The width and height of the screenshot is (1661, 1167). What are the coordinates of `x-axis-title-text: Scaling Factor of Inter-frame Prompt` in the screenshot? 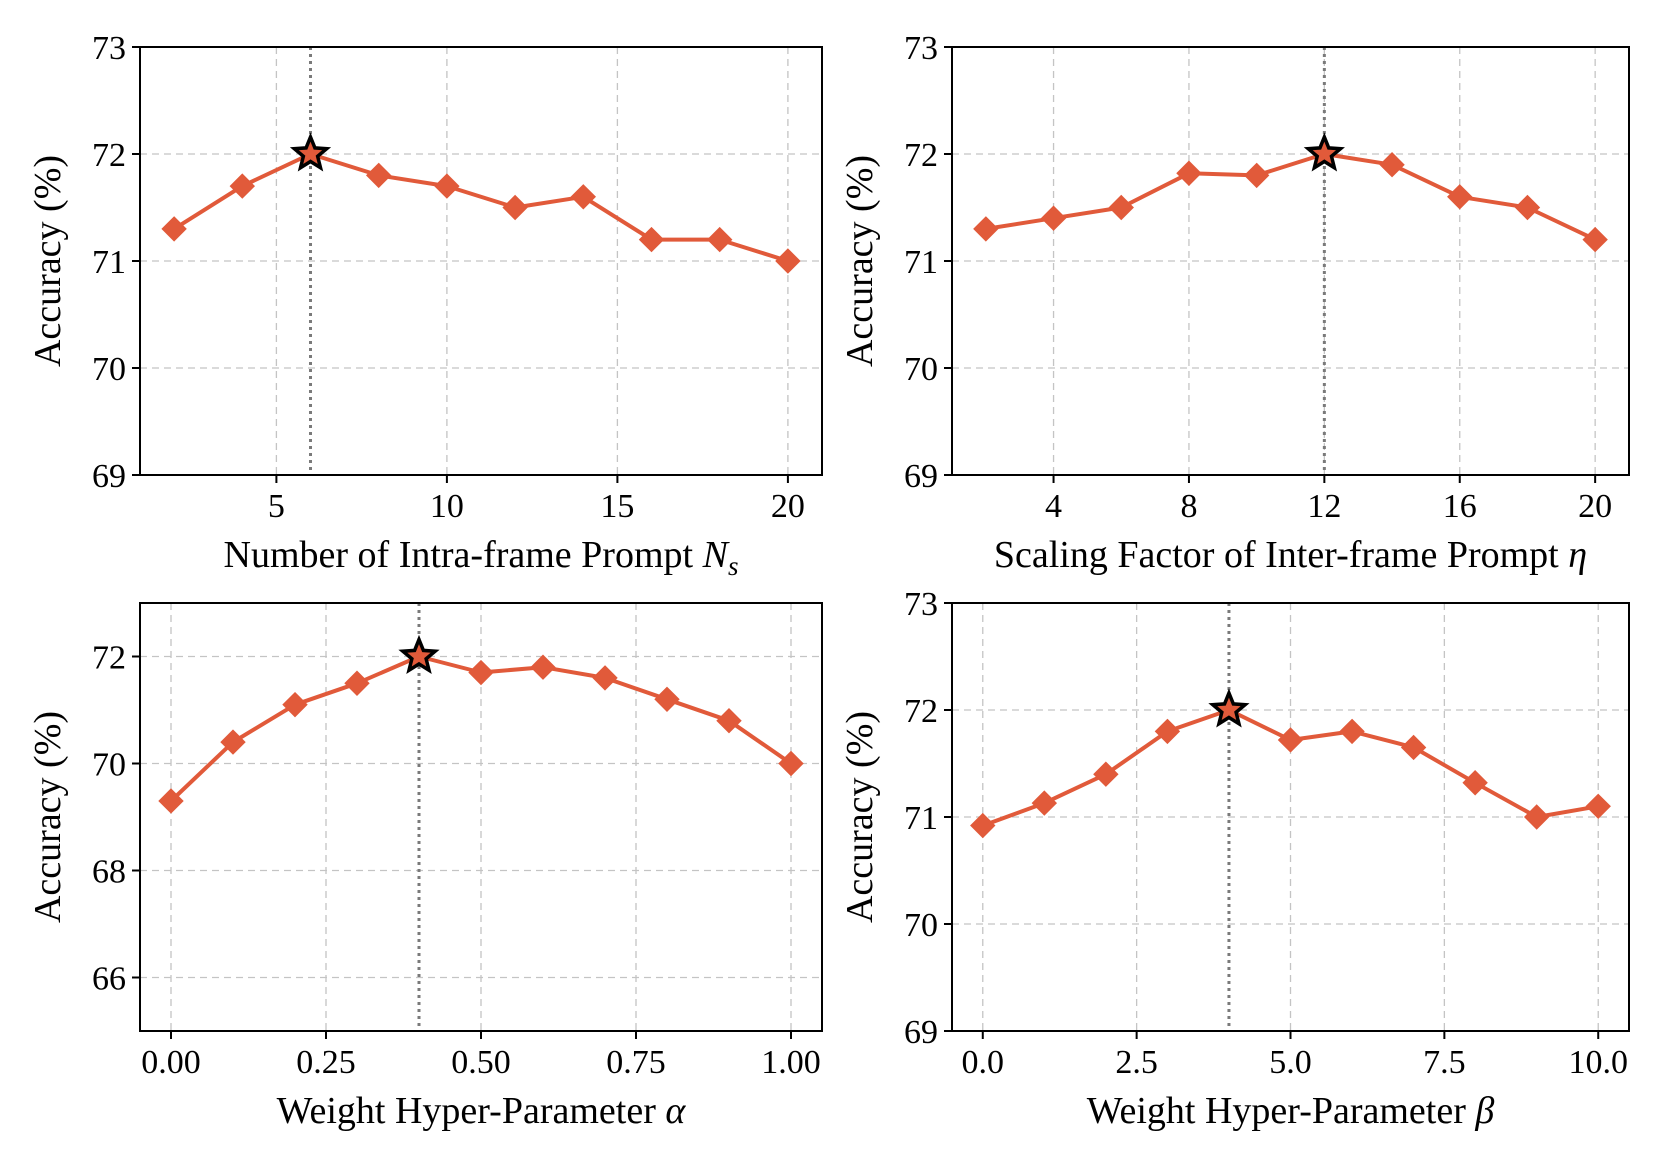 It's located at (1281, 555).